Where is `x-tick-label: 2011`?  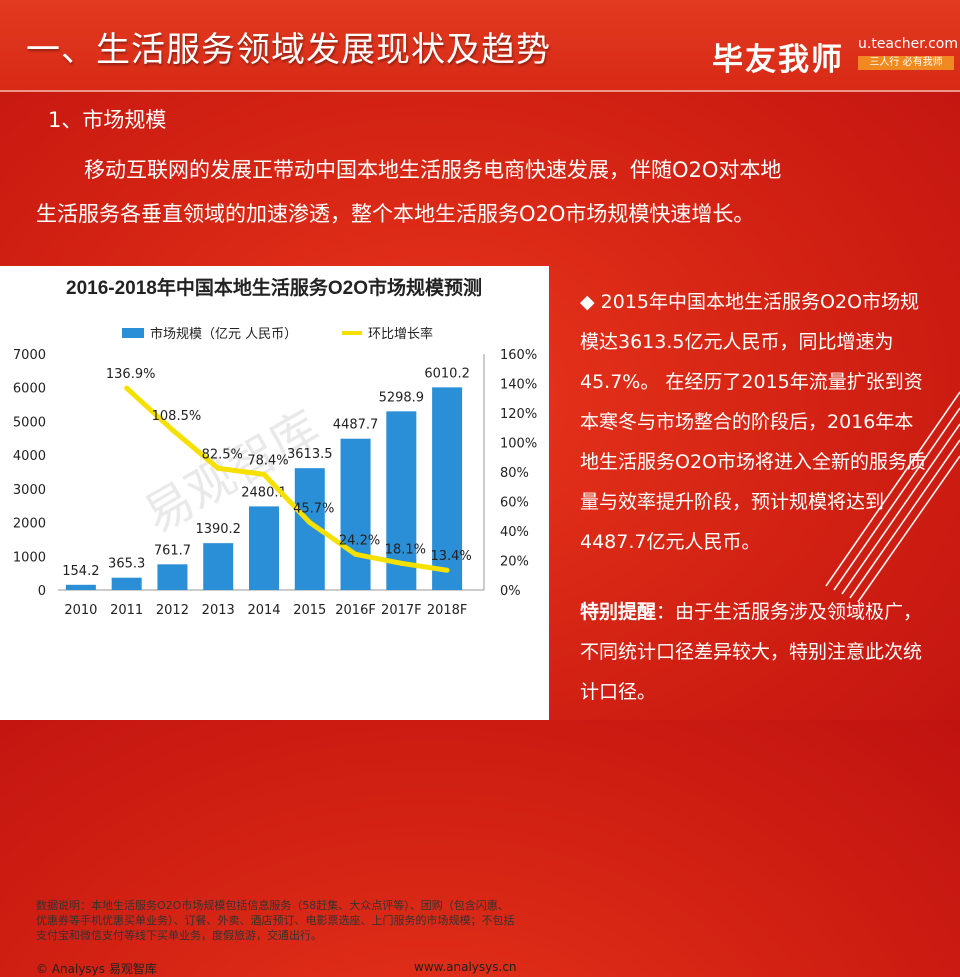
x-tick-label: 2011 is located at coordinates (126, 610).